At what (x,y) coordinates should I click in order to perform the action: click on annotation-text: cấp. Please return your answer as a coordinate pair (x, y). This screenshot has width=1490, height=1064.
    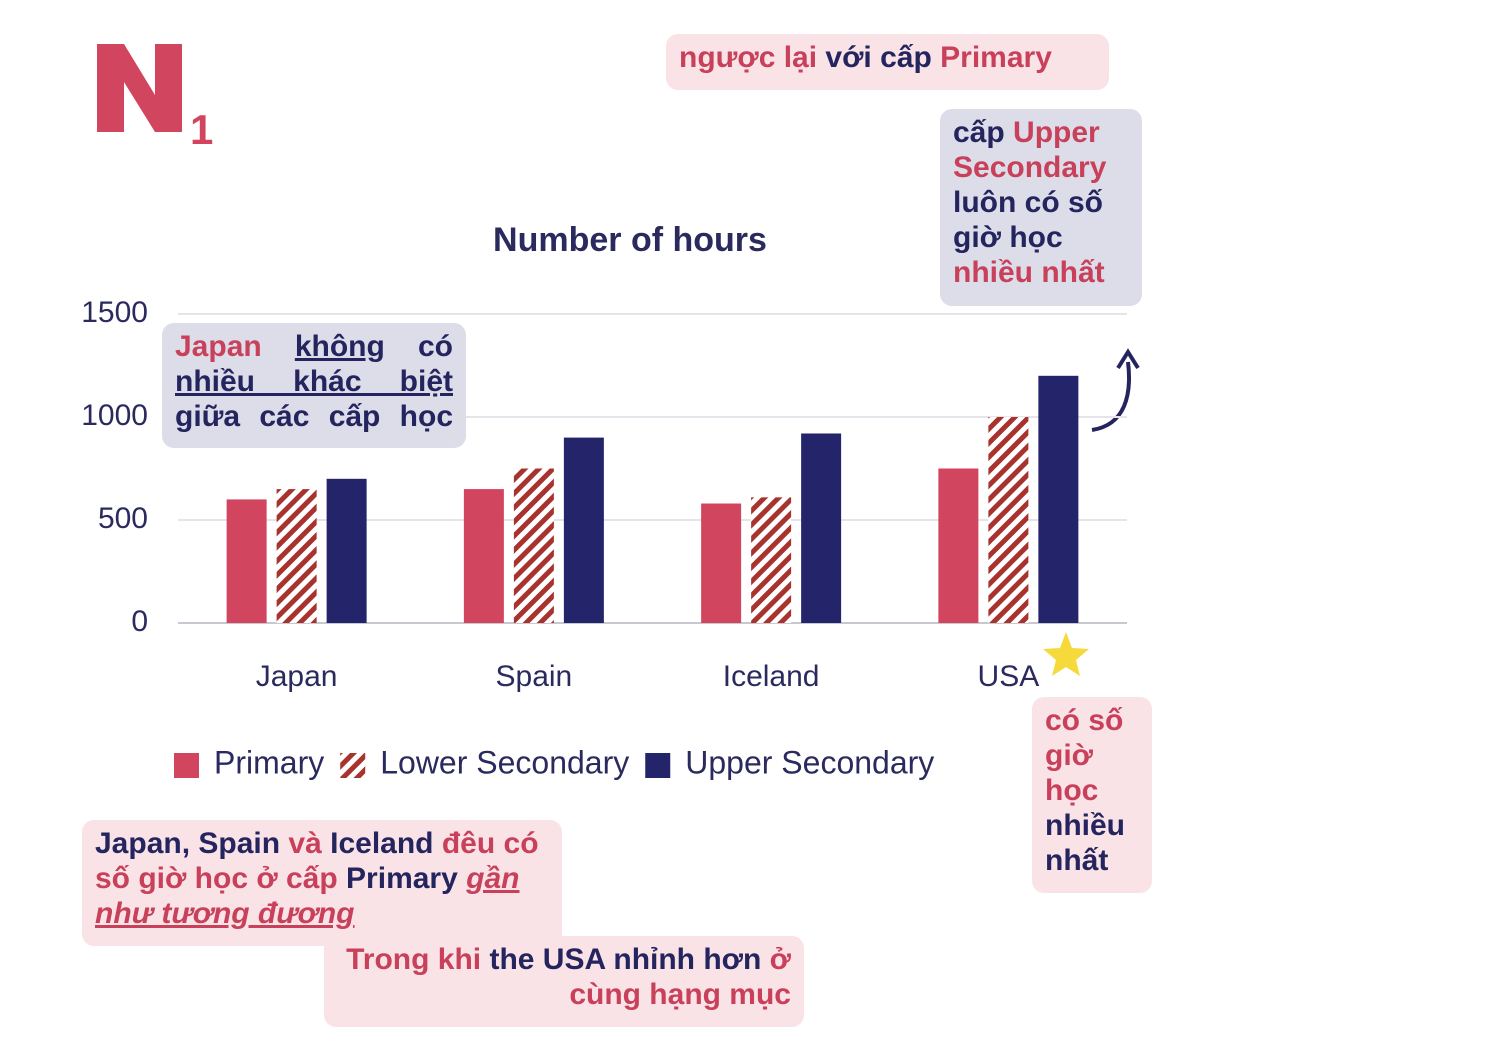
    Looking at the image, I should click on (979, 132).